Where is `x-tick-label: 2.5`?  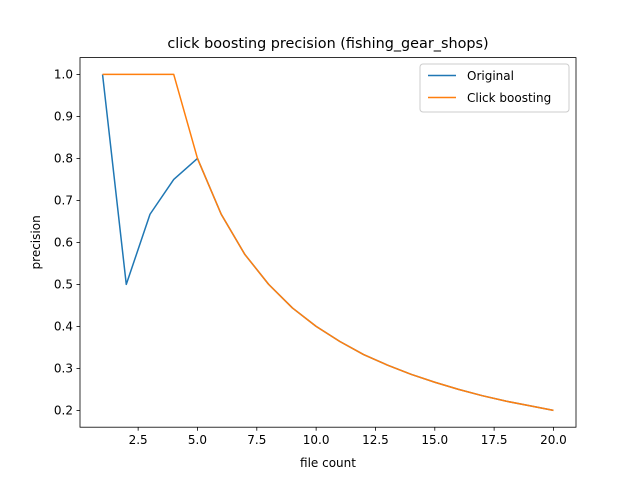
x-tick-label: 2.5 is located at coordinates (138, 440).